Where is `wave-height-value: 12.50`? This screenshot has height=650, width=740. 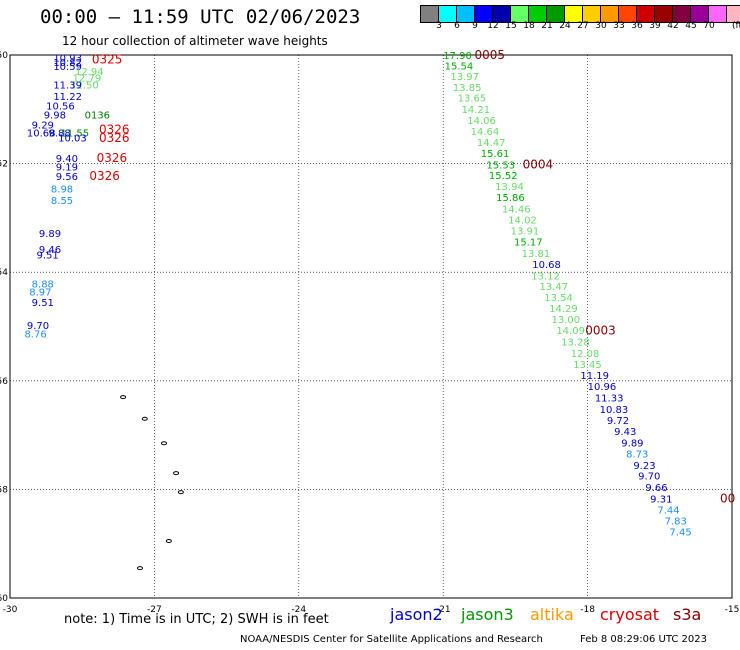
wave-height-value: 12.50 is located at coordinates (84, 86).